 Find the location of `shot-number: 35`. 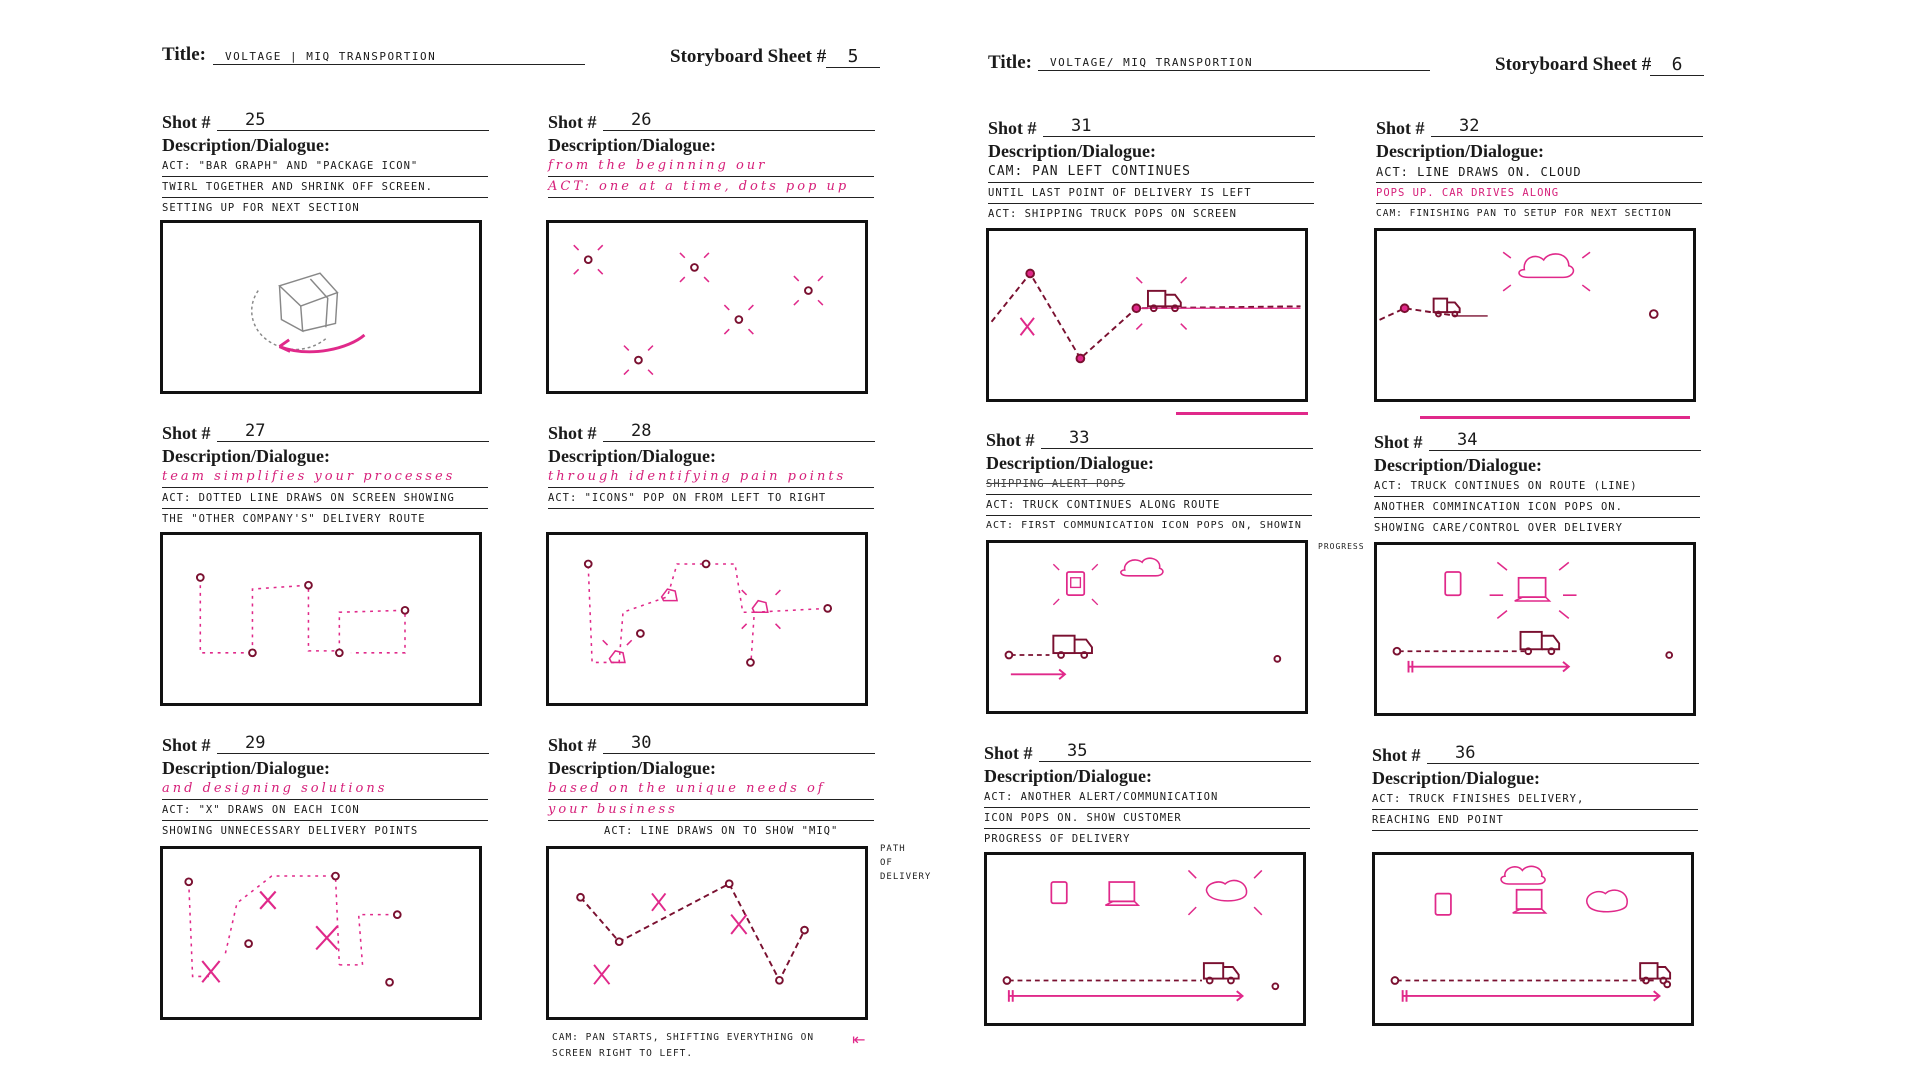

shot-number: 35 is located at coordinates (1175, 751).